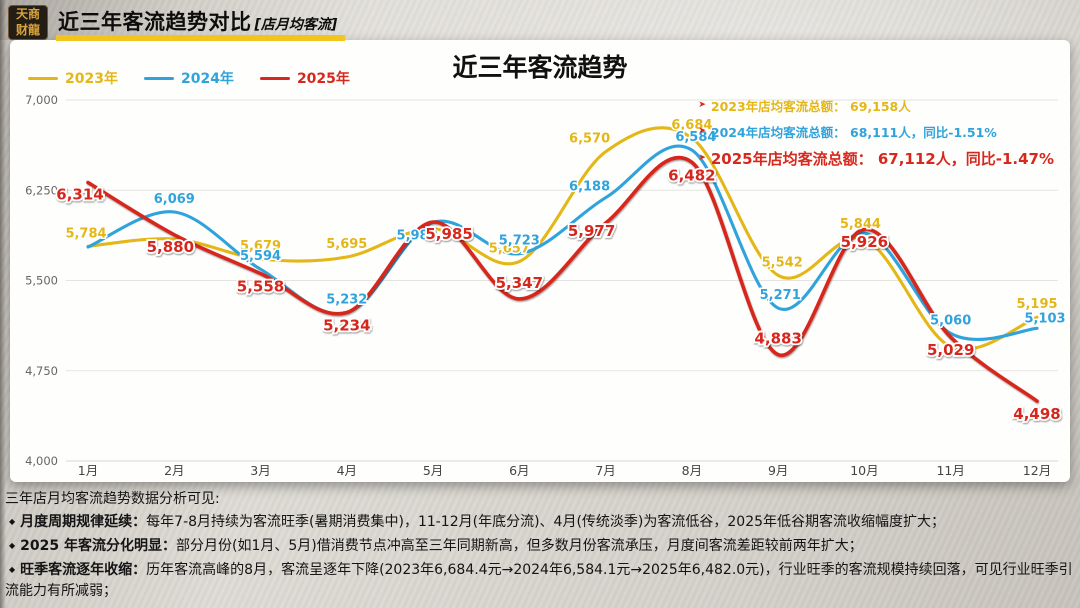 The width and height of the screenshot is (1080, 608). I want to click on page-title-subtitle: [店月均客流], so click(296, 25).